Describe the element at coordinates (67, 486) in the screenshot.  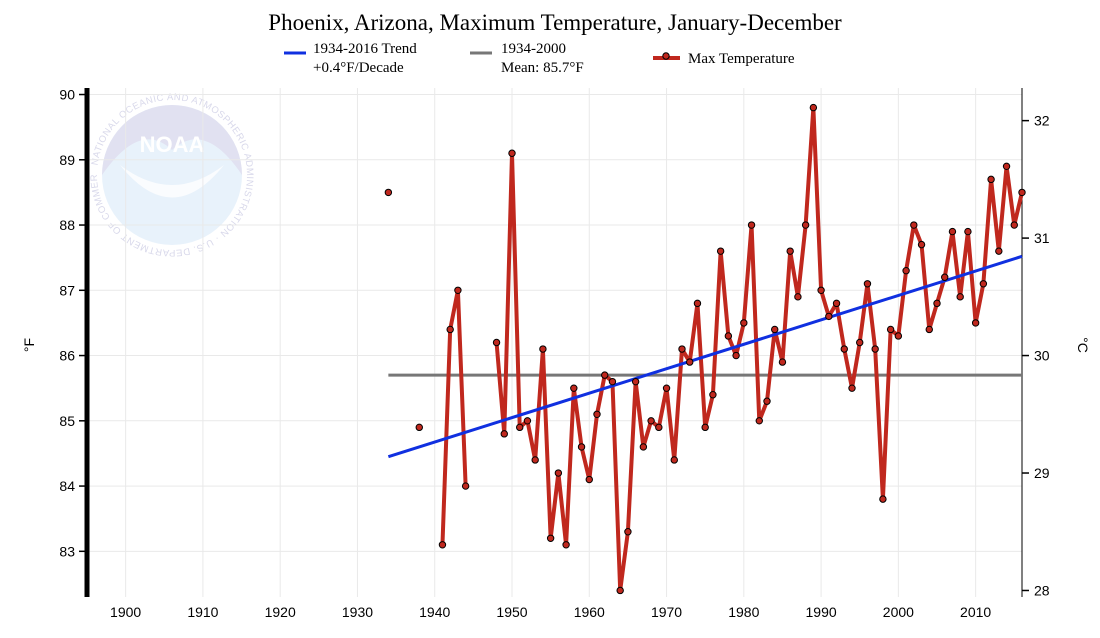
I see `y-left-tick-label: 84` at that location.